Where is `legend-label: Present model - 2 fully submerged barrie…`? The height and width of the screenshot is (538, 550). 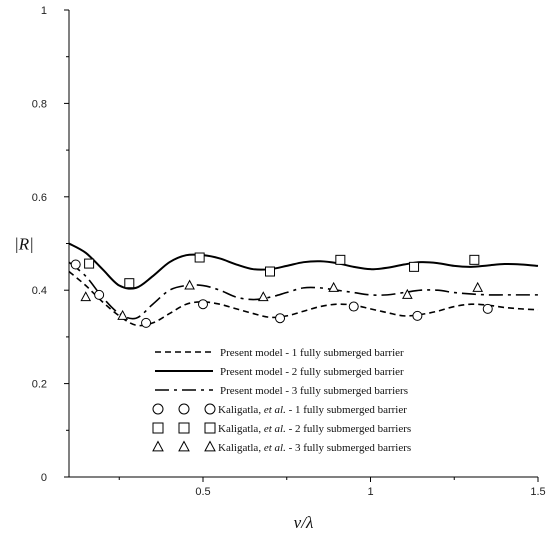
legend-label: Present model - 2 fully submerged barrie… is located at coordinates (312, 372).